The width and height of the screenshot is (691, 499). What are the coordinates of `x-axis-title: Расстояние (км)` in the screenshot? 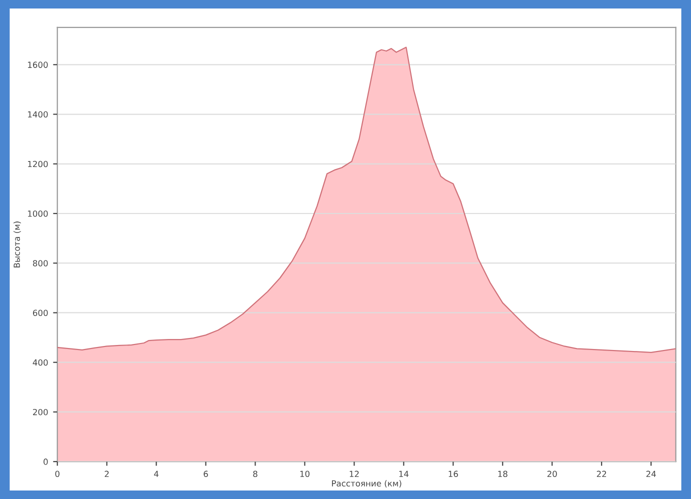 It's located at (367, 484).